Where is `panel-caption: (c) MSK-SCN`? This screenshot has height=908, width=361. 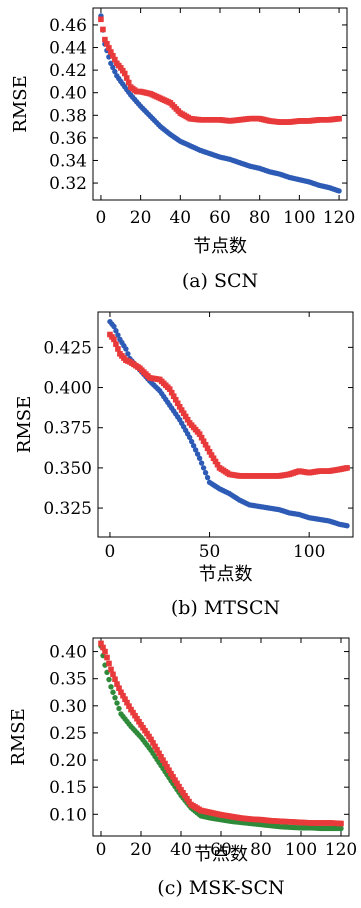
panel-caption: (c) MSK-SCN is located at coordinates (220, 888).